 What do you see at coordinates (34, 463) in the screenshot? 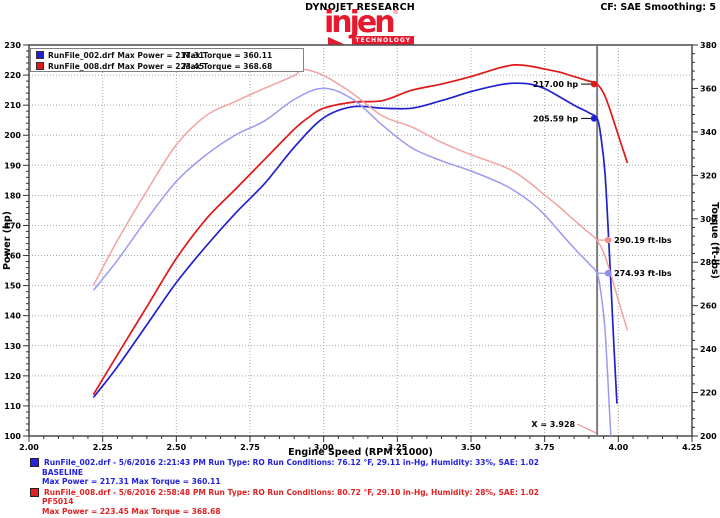
I see `run-swatch-blue` at bounding box center [34, 463].